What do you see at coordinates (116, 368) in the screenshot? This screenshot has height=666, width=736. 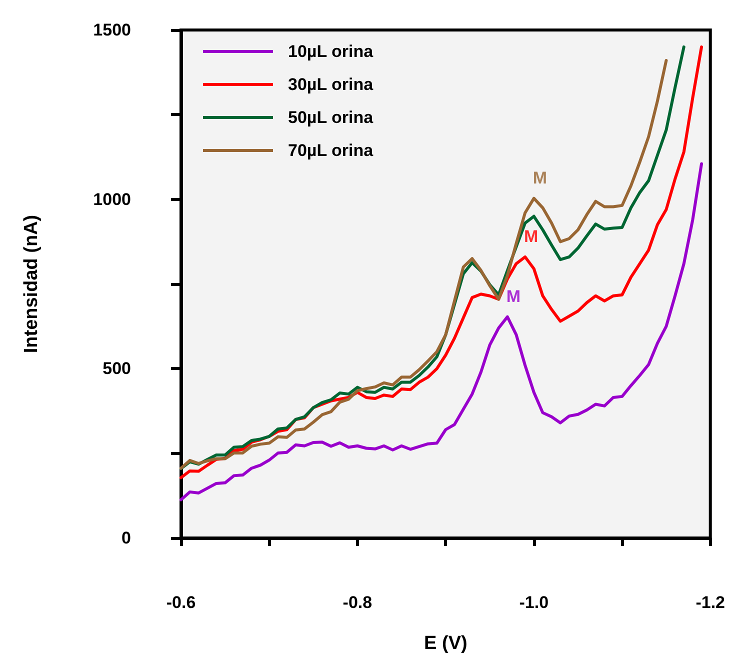 I see `y-tick-label: 500` at bounding box center [116, 368].